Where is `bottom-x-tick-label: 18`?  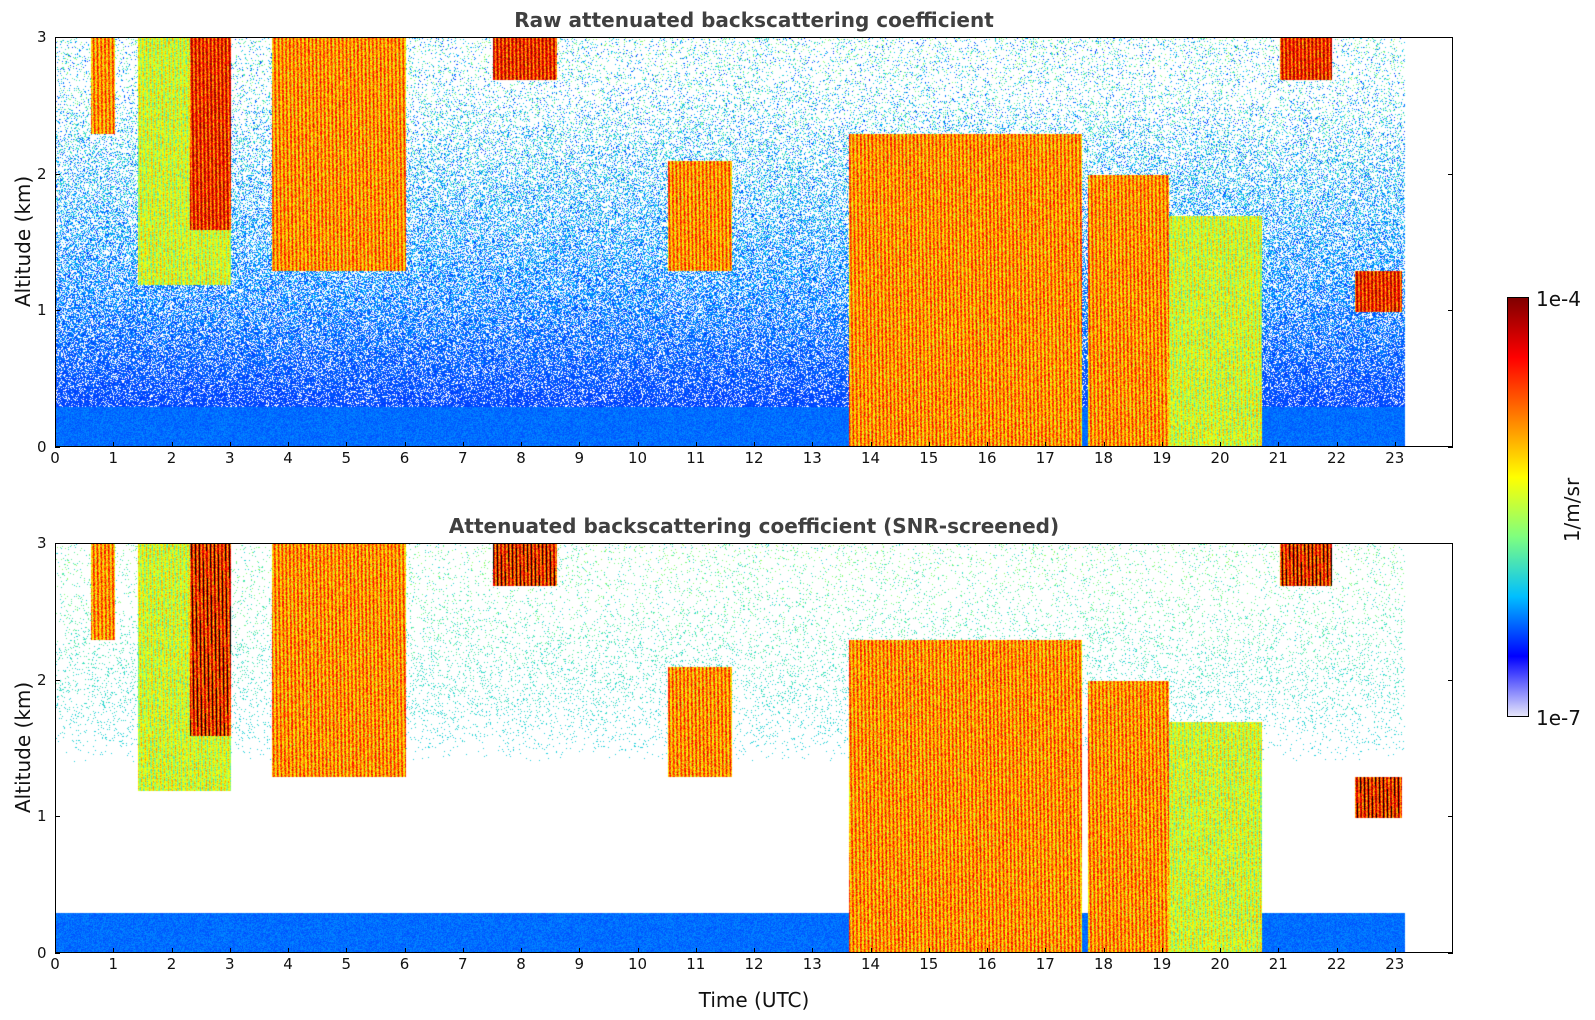 bottom-x-tick-label: 18 is located at coordinates (1103, 964).